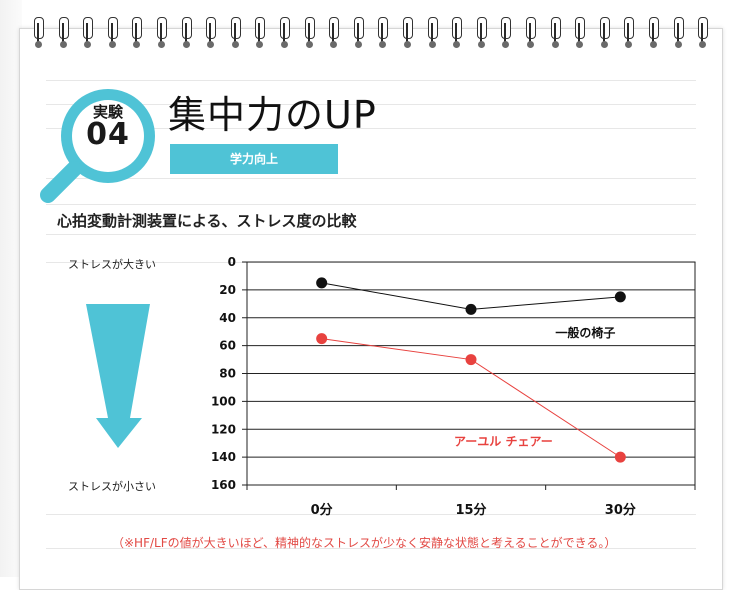 This screenshot has height=590, width=741. What do you see at coordinates (11, 288) in the screenshot?
I see `page-shadow` at bounding box center [11, 288].